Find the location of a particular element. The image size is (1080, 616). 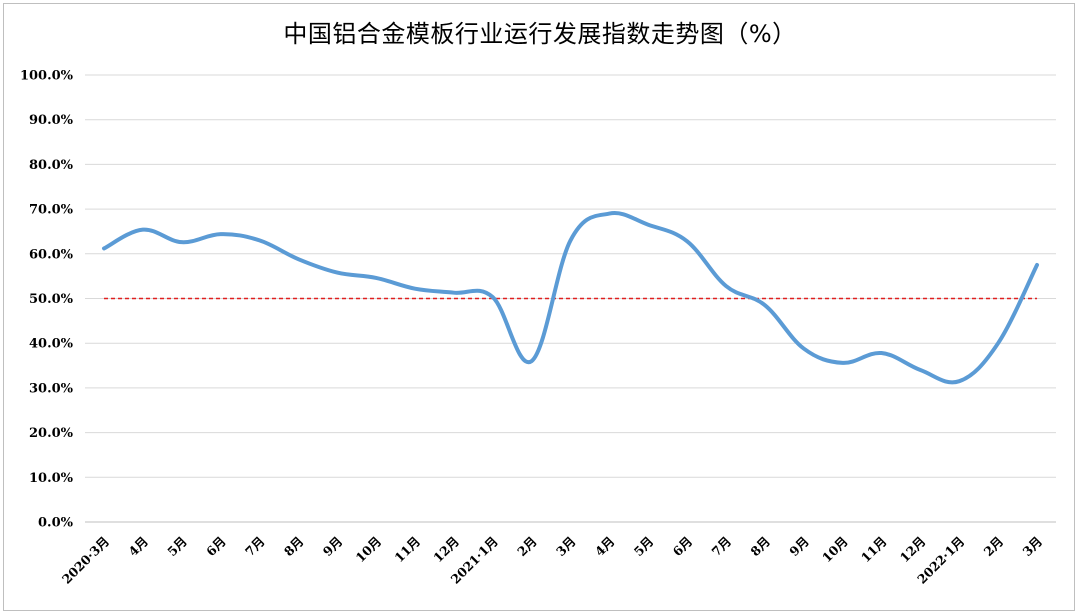

y-tick-label: 40.0% is located at coordinates (51, 344).